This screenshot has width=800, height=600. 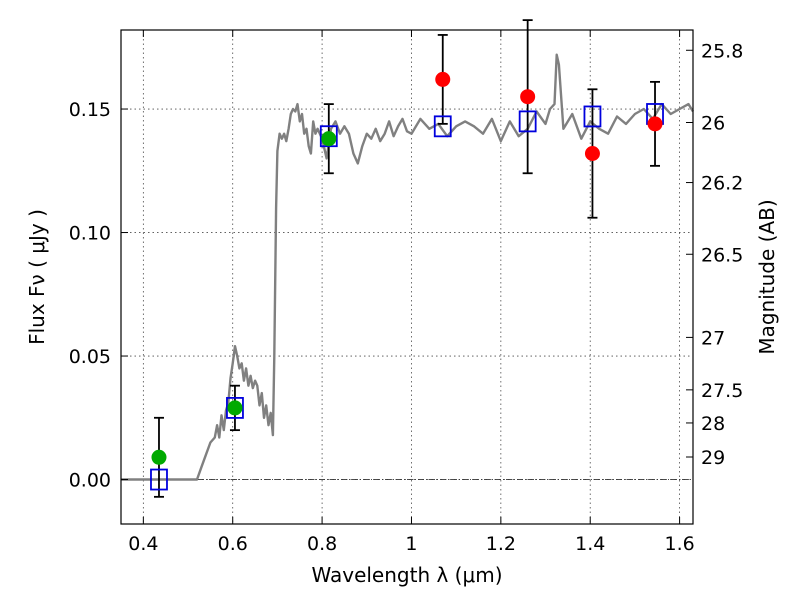 What do you see at coordinates (143, 544) in the screenshot?
I see `x-tick-label: 0.4` at bounding box center [143, 544].